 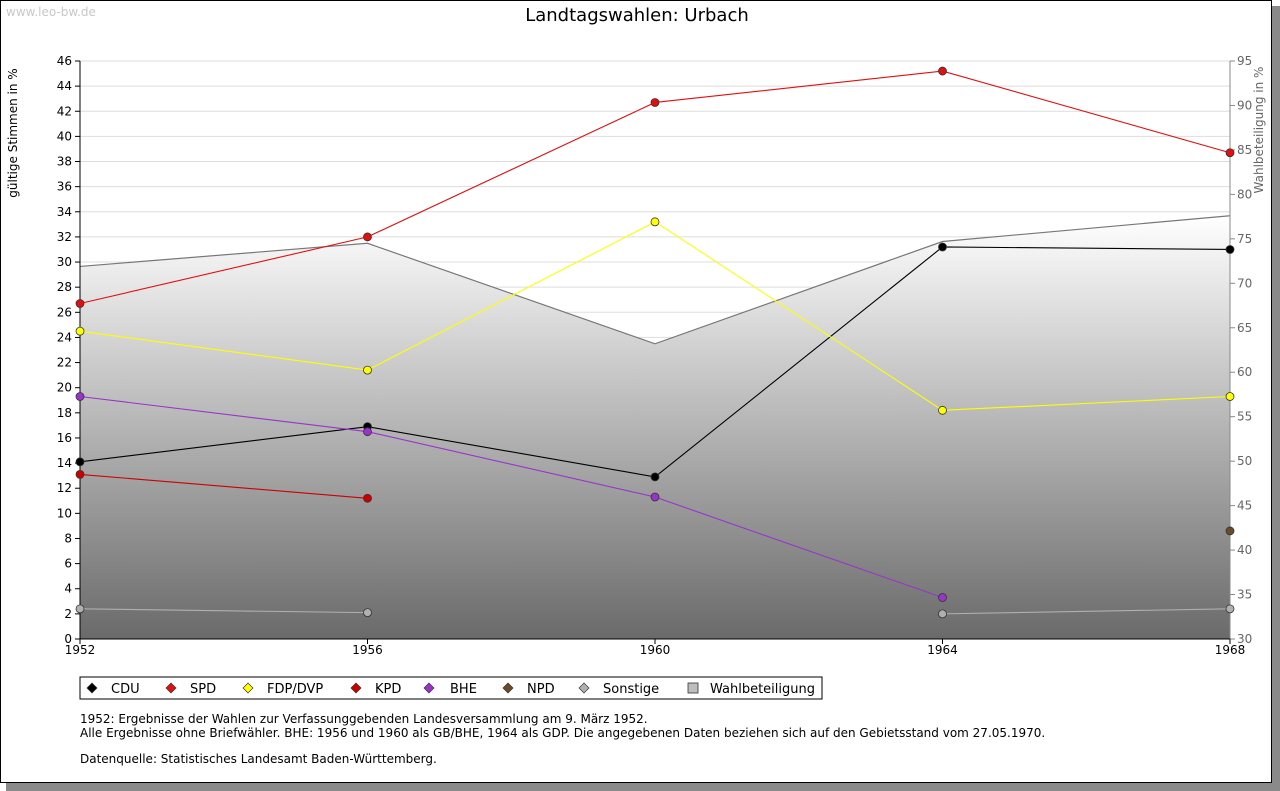 I want to click on frame-shadow-bottom, so click(x=643, y=787).